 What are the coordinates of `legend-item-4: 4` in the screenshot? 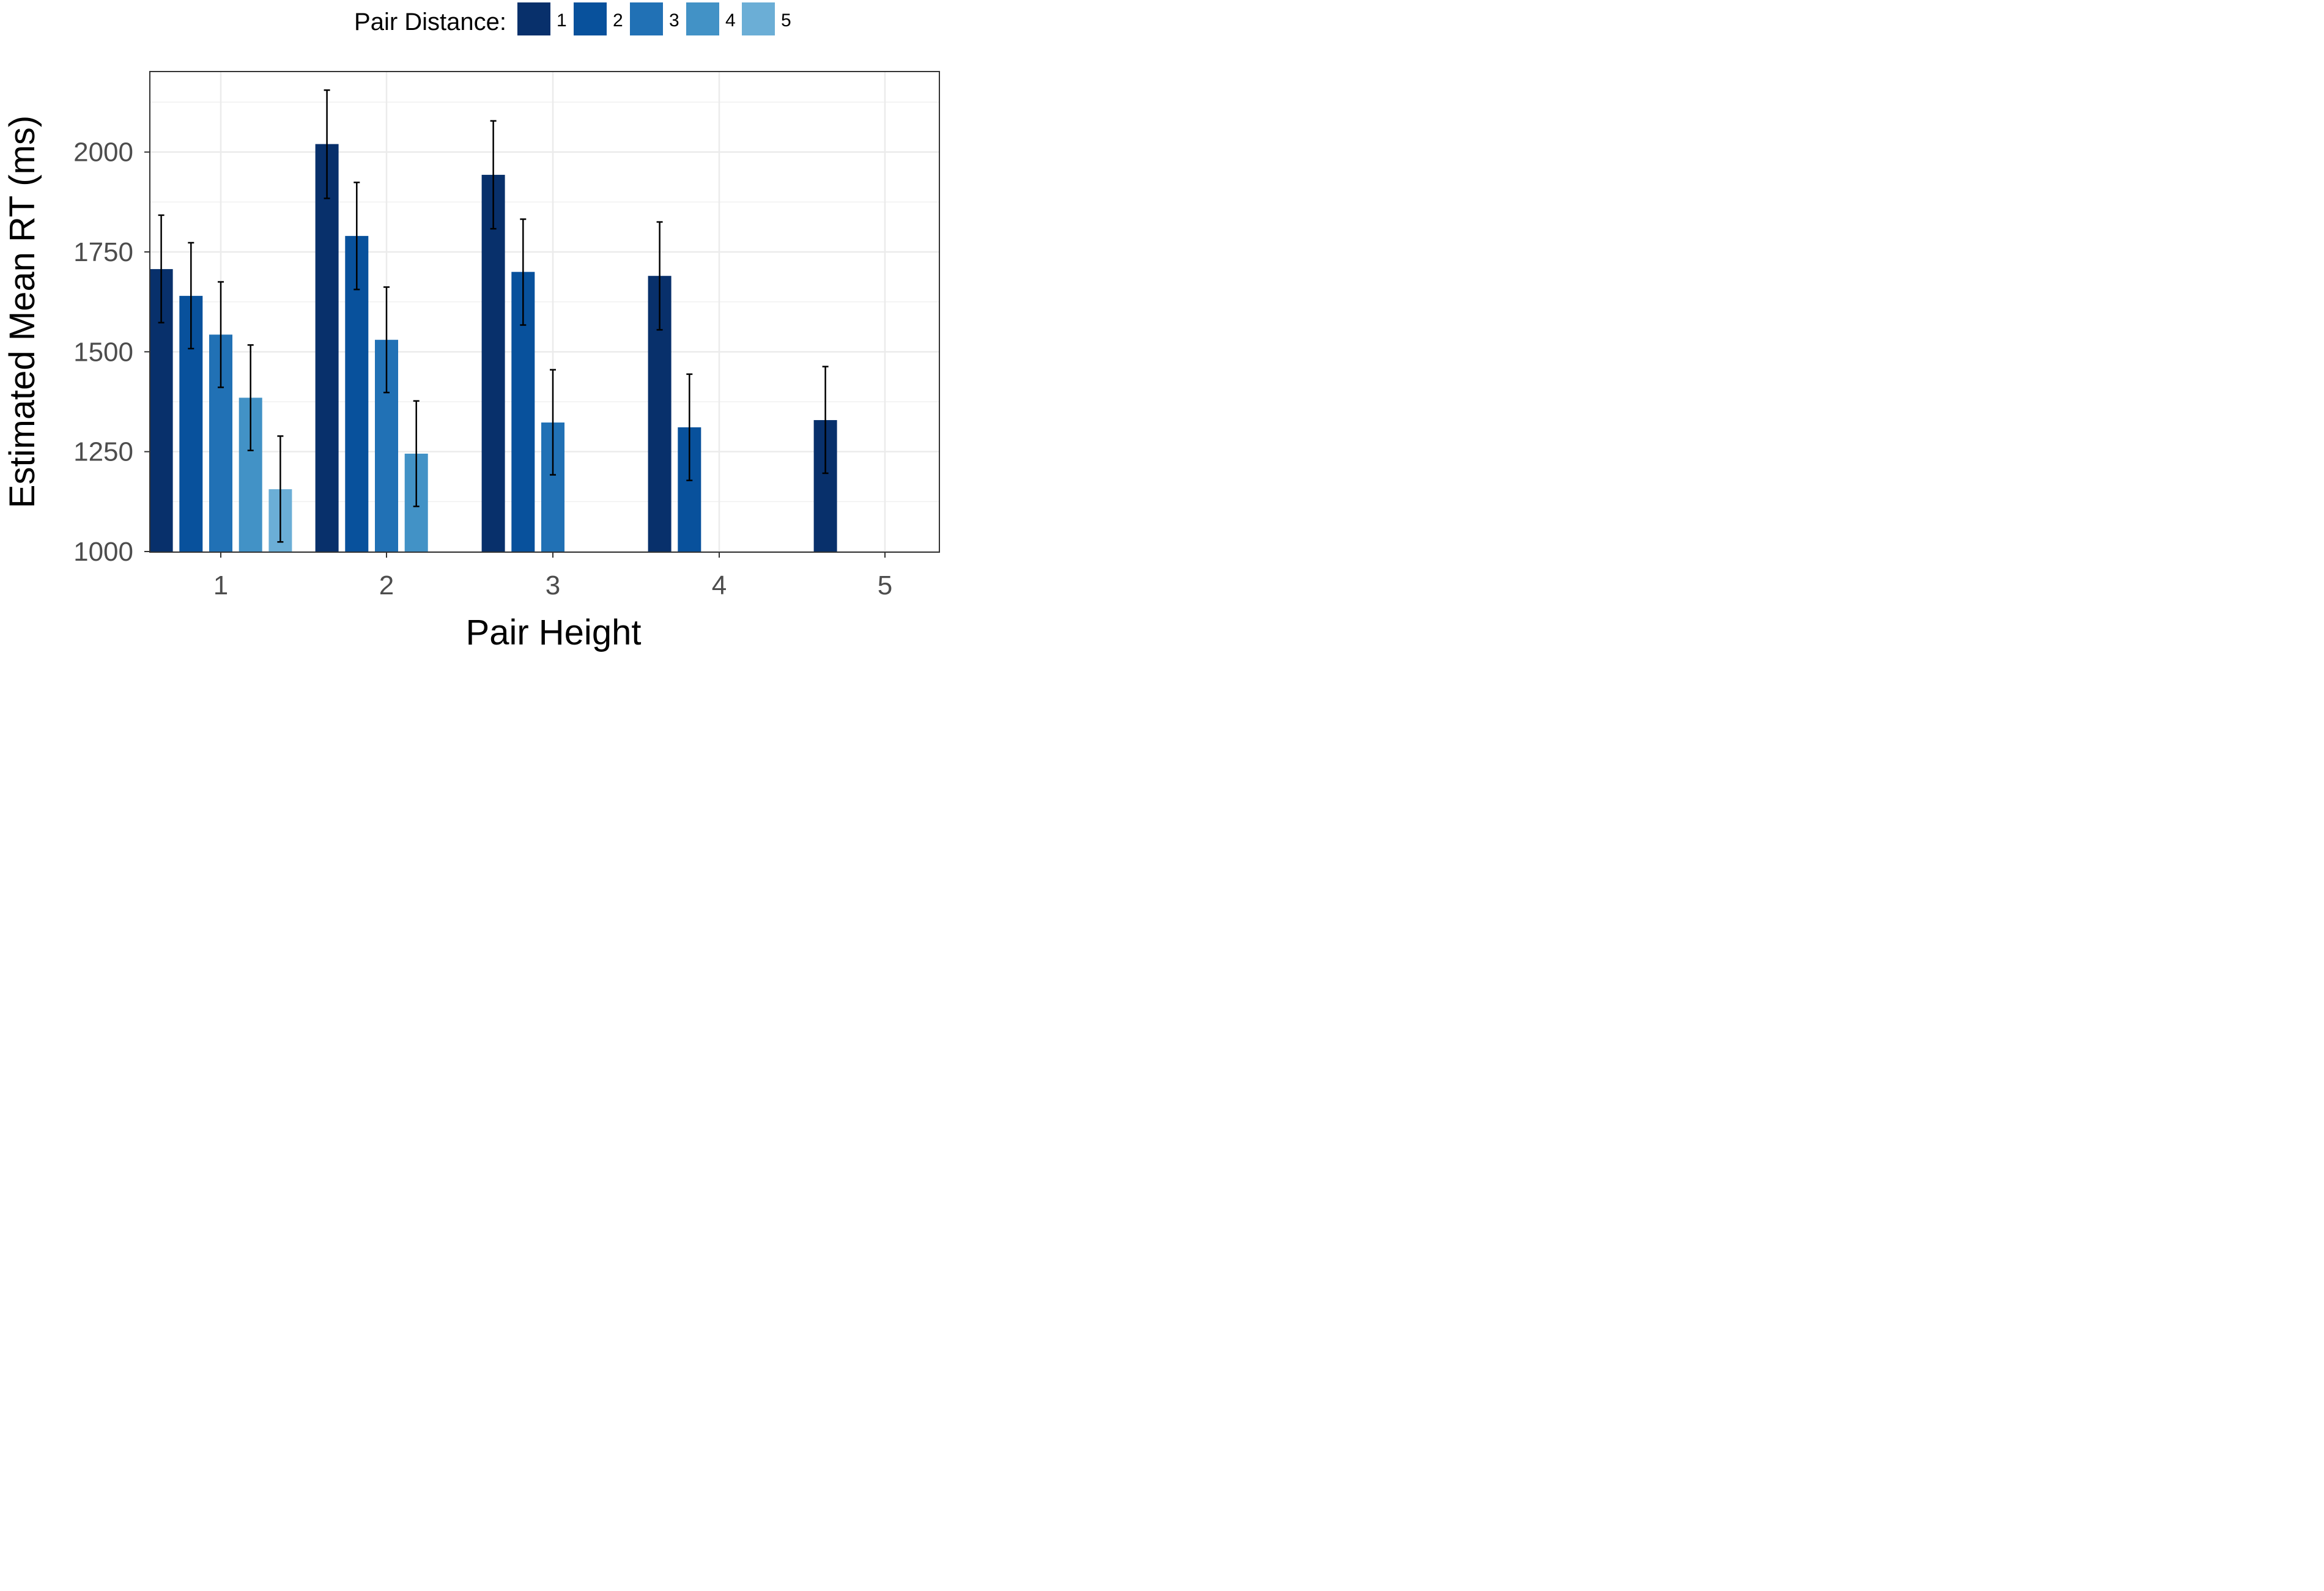 It's located at (711, 19).